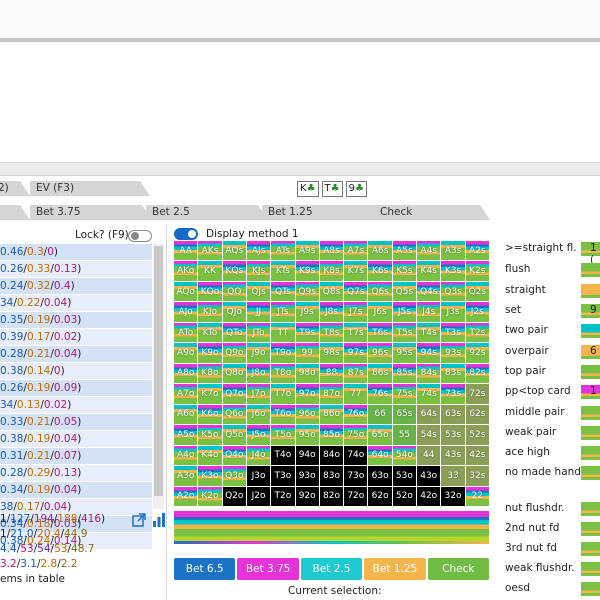 The image size is (600, 600). What do you see at coordinates (210, 394) in the screenshot?
I see `hand-cell: K7o` at bounding box center [210, 394].